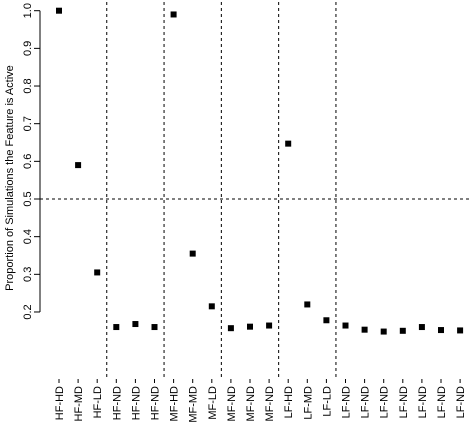 This screenshot has width=473, height=444. What do you see at coordinates (28, 198) in the screenshot?
I see `y-tick-label: 0.5` at bounding box center [28, 198].